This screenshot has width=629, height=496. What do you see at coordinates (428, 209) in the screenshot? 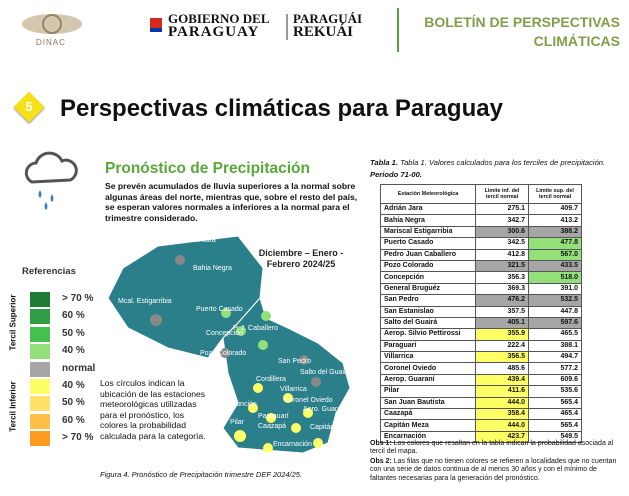
I see `table-cell: Adrián Jara` at bounding box center [428, 209].